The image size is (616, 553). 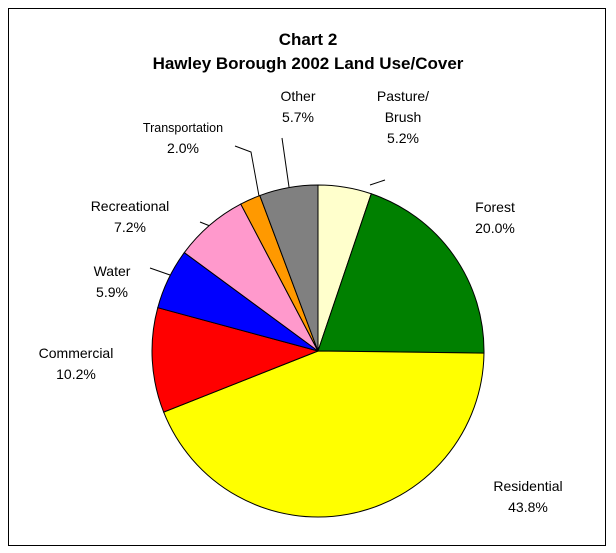 I want to click on value-label: 5.7%, so click(x=298, y=117).